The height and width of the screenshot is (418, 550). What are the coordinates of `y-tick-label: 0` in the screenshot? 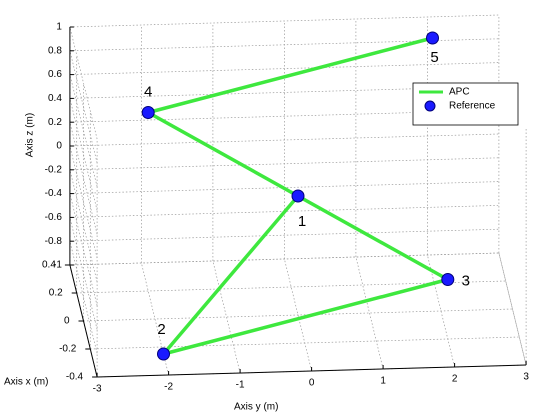 It's located at (312, 383).